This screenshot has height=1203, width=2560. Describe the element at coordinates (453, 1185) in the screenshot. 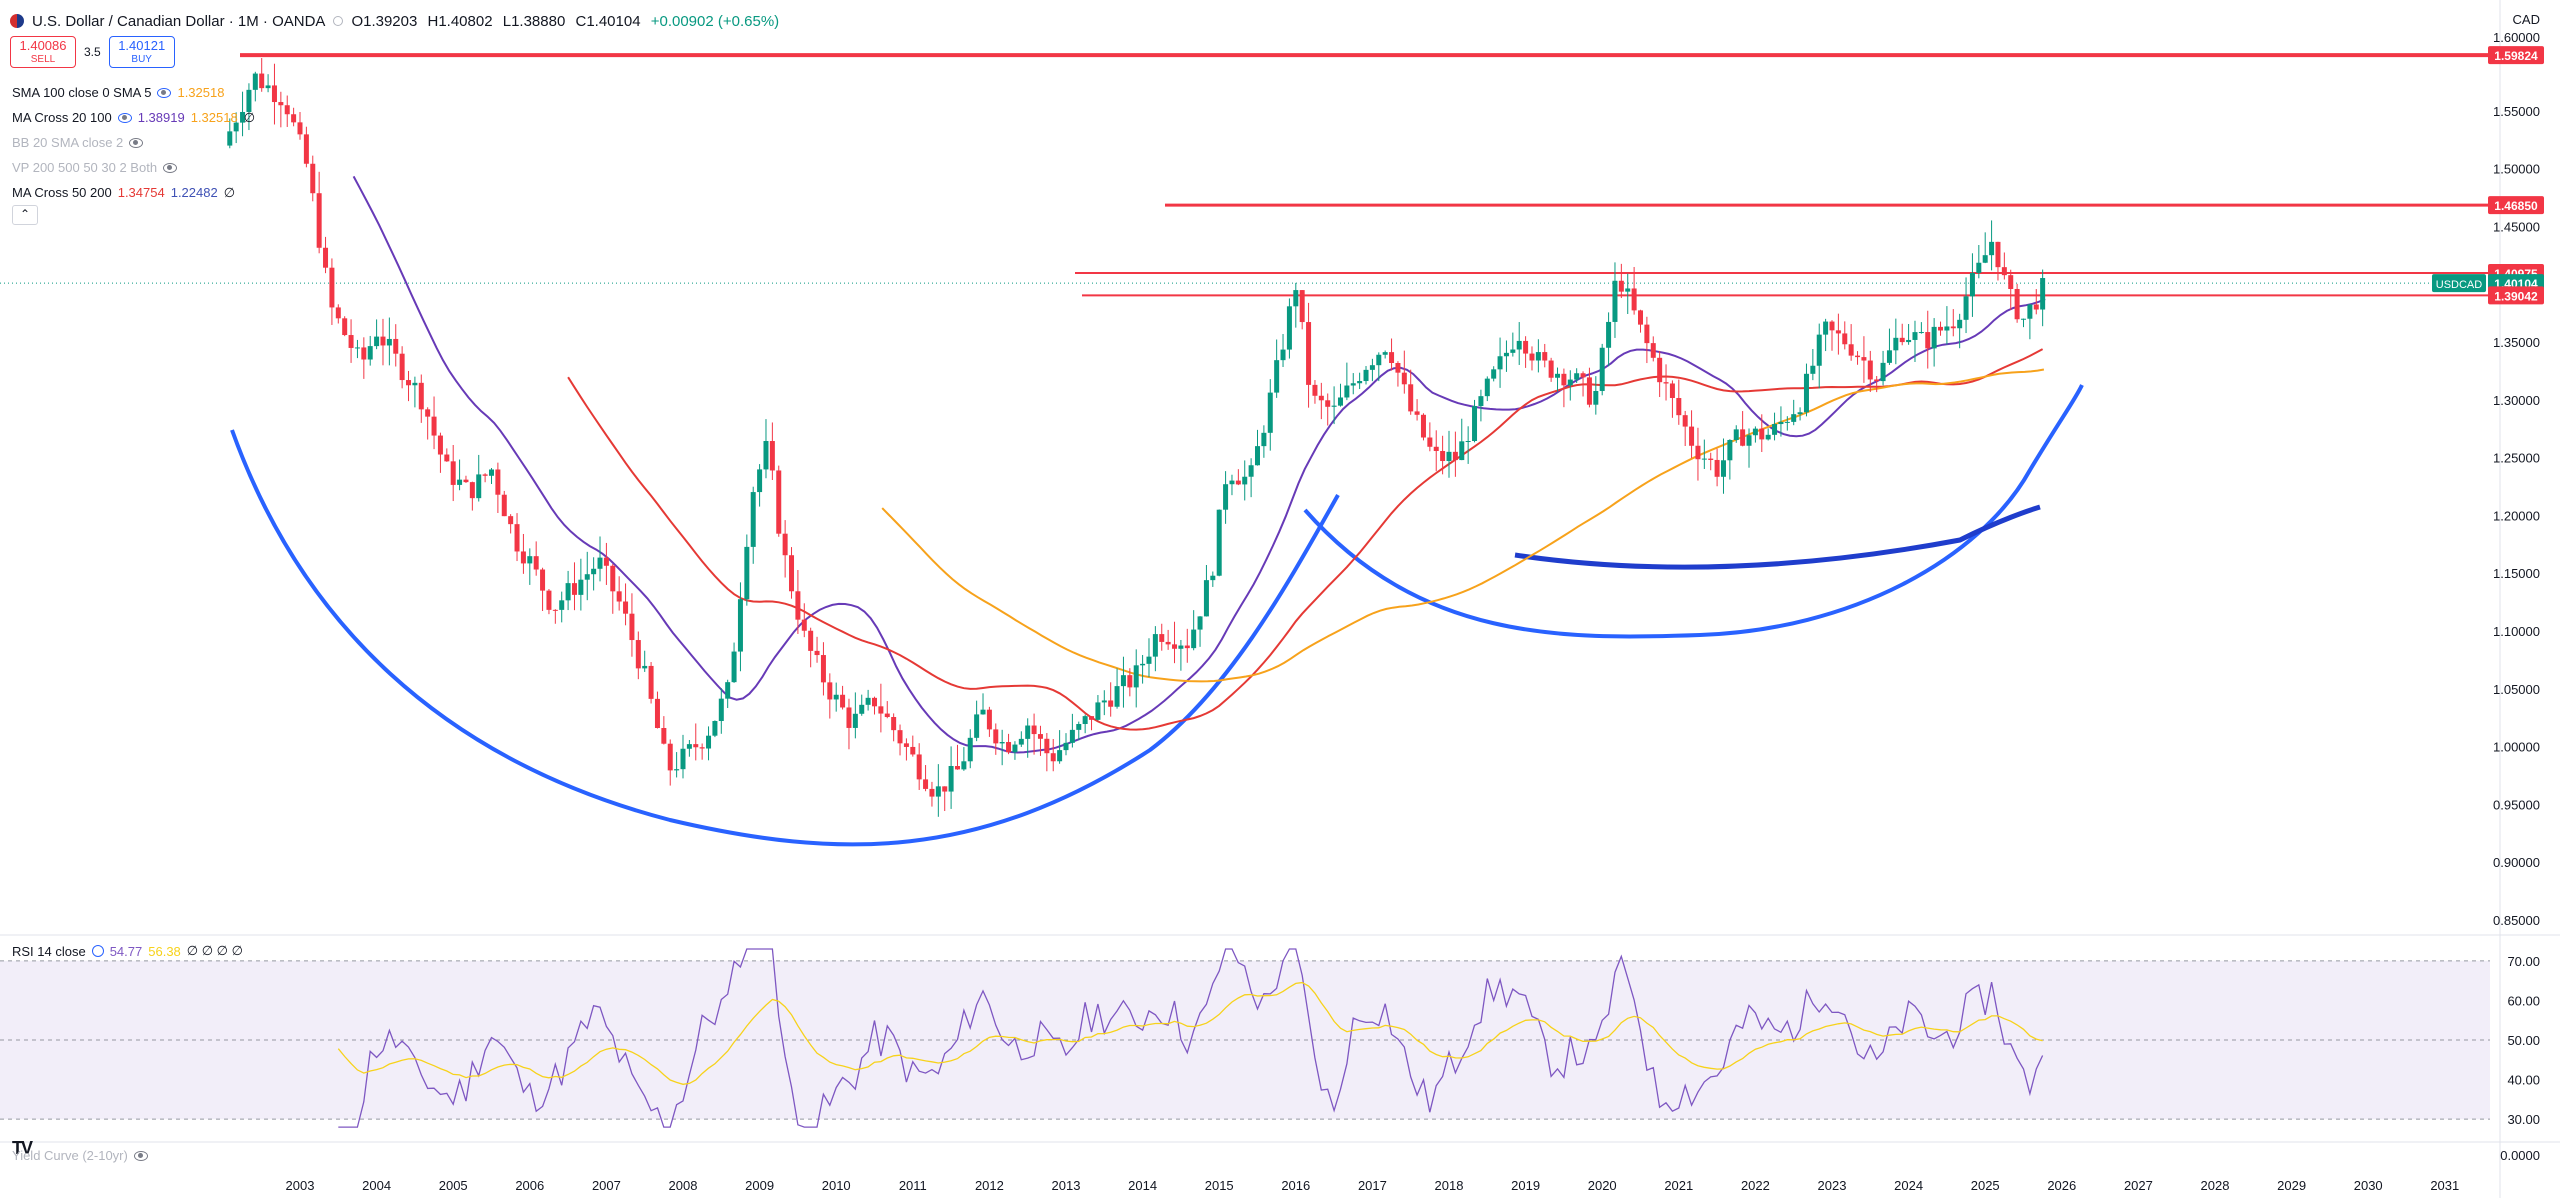

I see `time-tick-label: 2005` at that location.